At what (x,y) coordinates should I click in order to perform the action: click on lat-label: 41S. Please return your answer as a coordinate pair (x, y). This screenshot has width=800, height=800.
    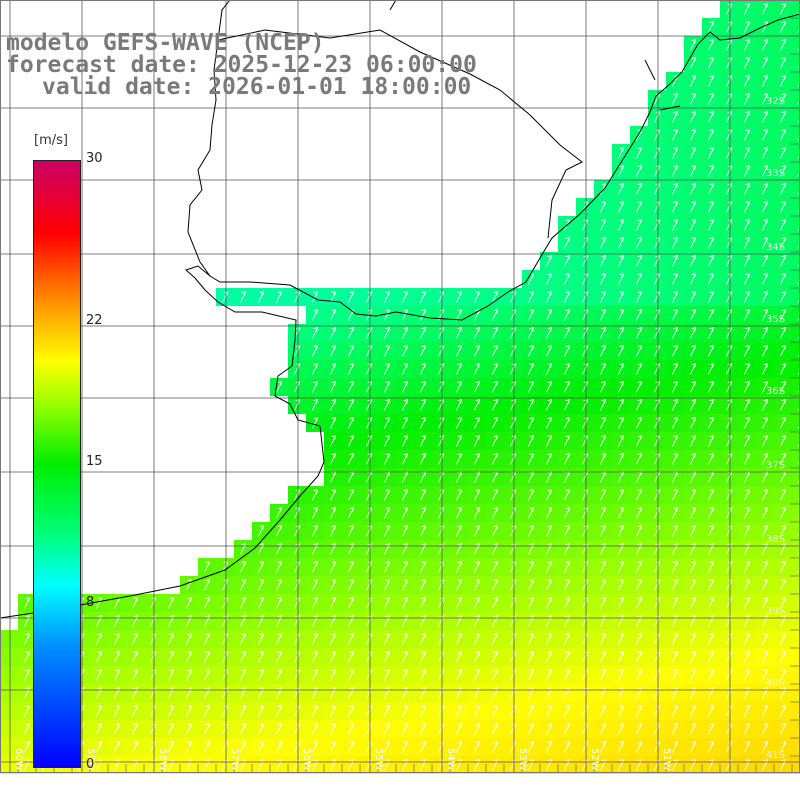
    Looking at the image, I should click on (775, 755).